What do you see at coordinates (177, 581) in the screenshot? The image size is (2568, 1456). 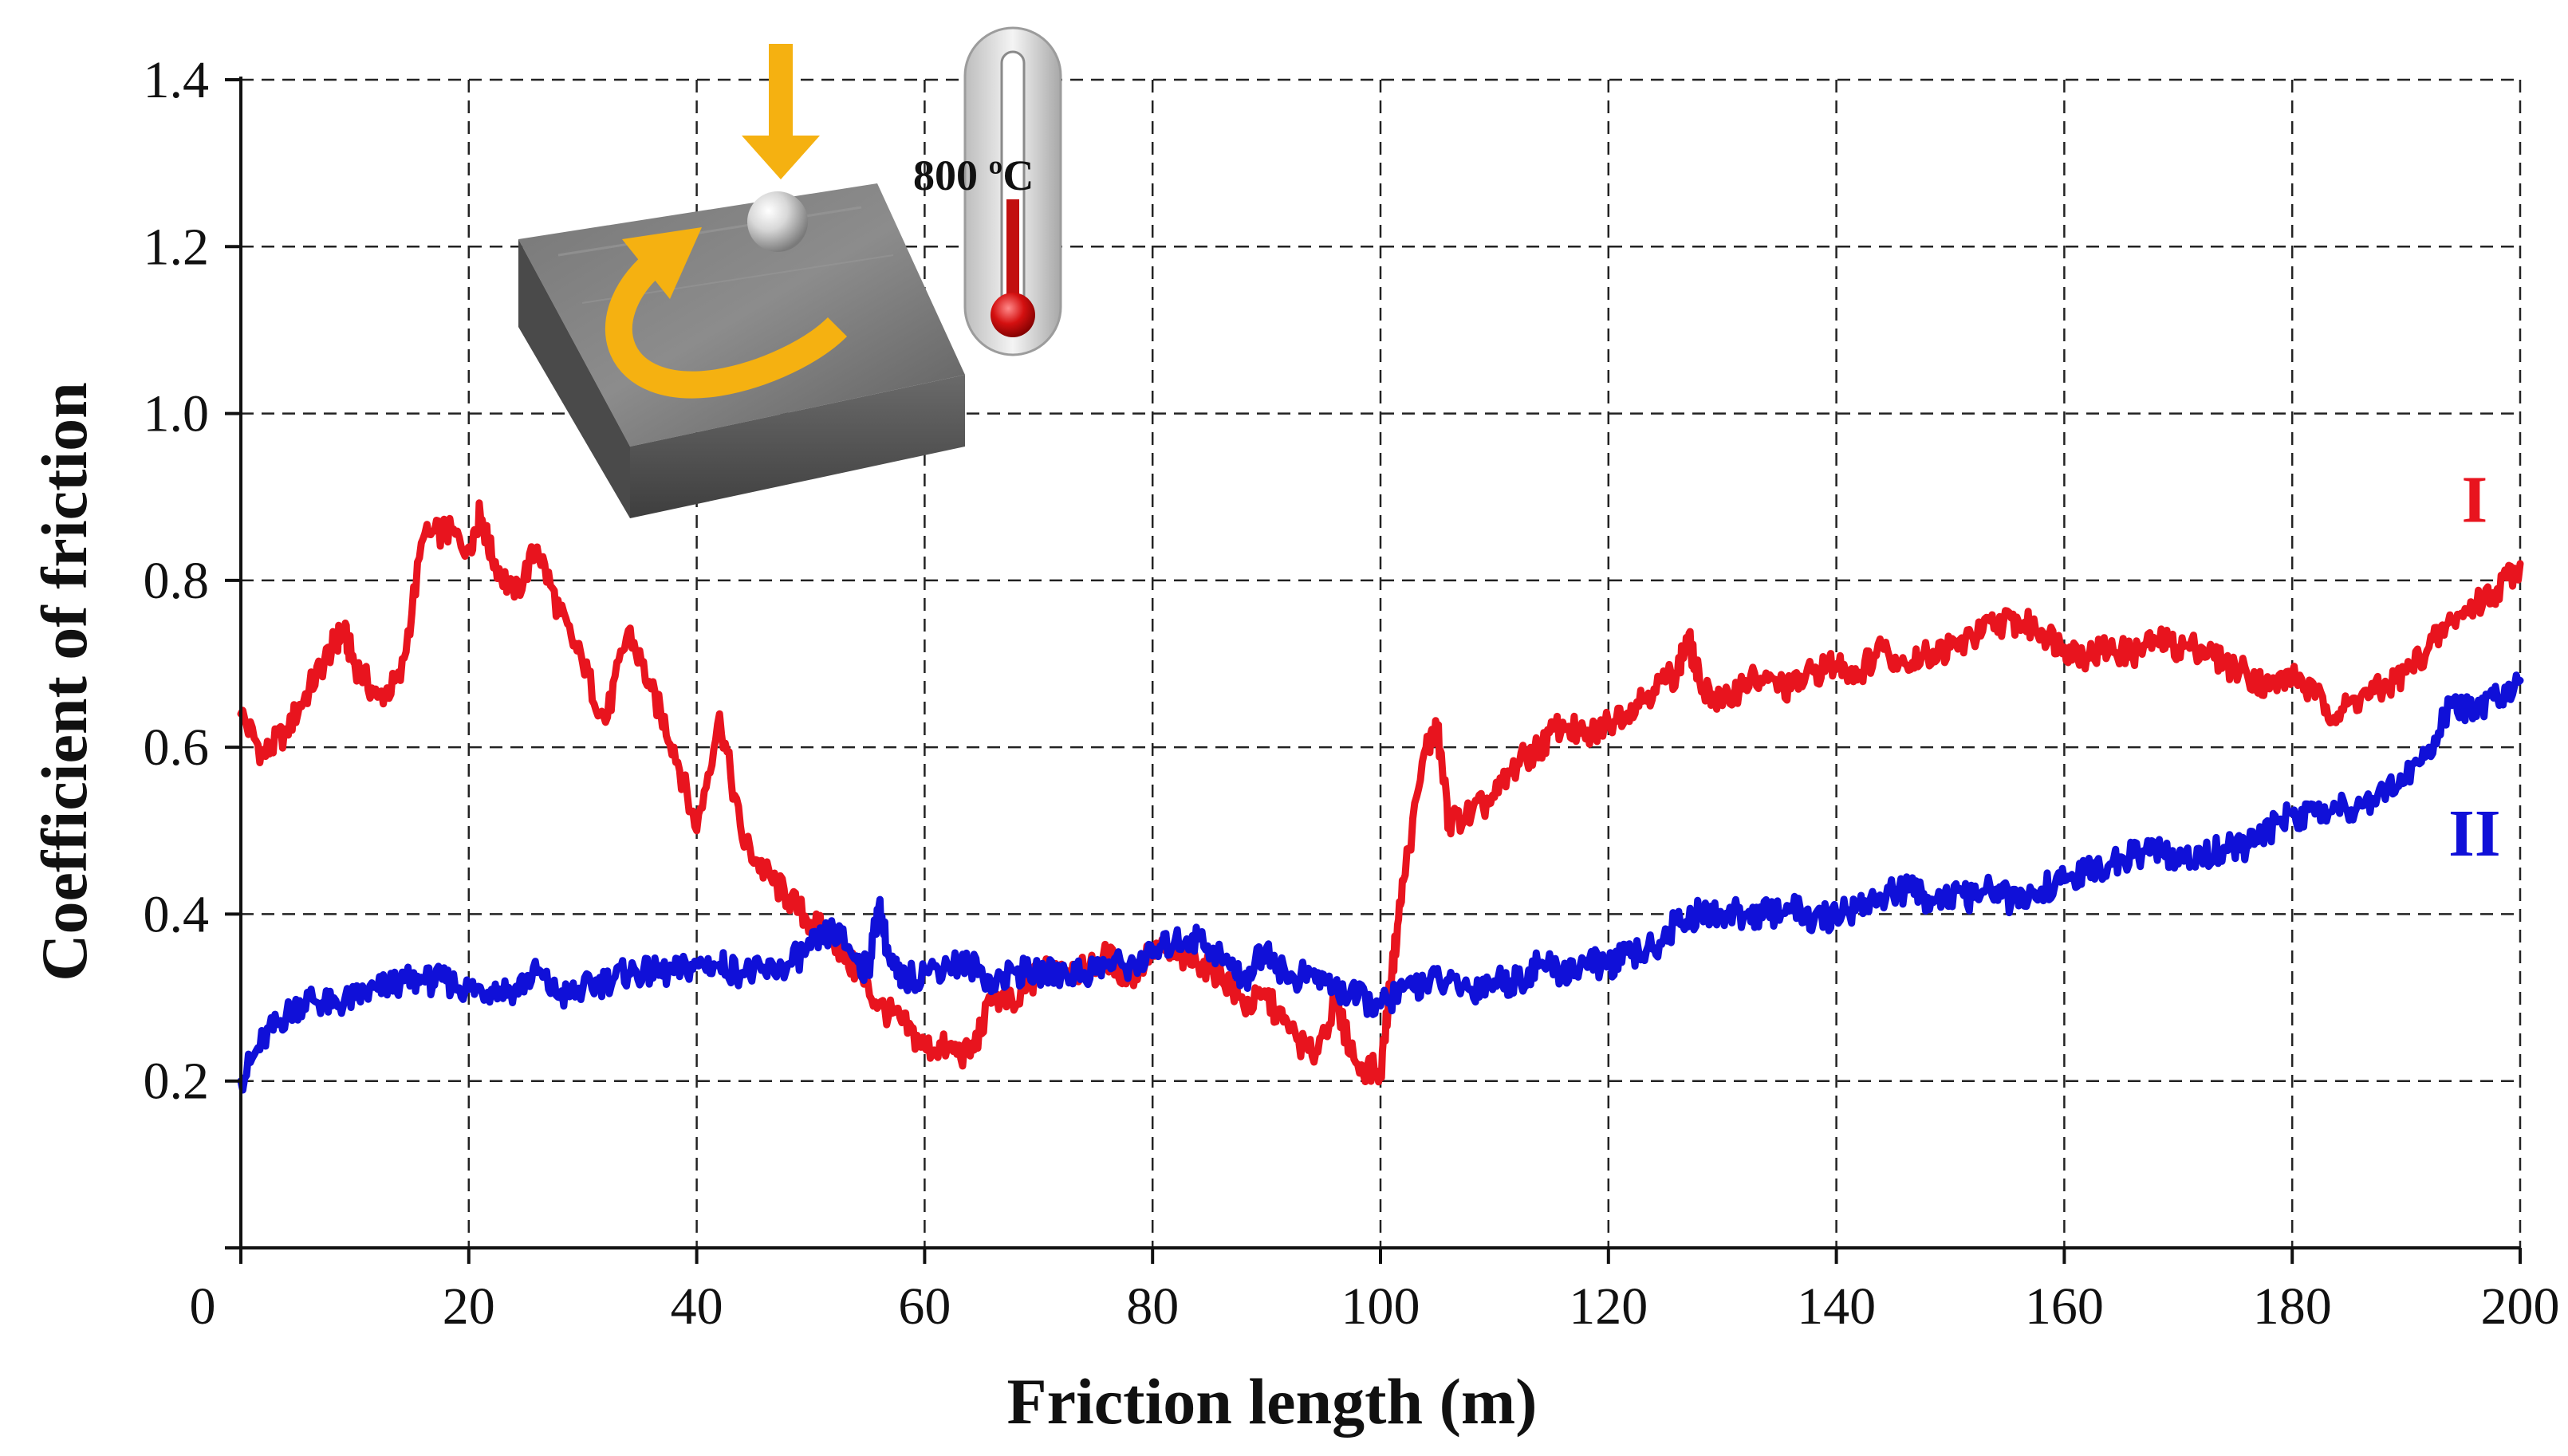 I see `y-tick-label: 0.8` at bounding box center [177, 581].